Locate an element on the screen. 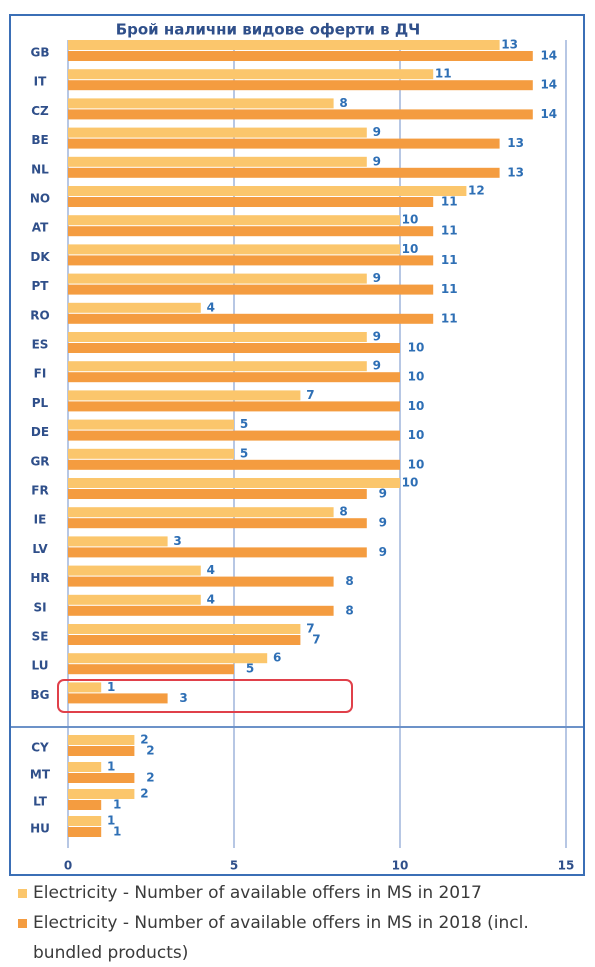 The image size is (595, 967). y-tick-label: ES is located at coordinates (40, 345).